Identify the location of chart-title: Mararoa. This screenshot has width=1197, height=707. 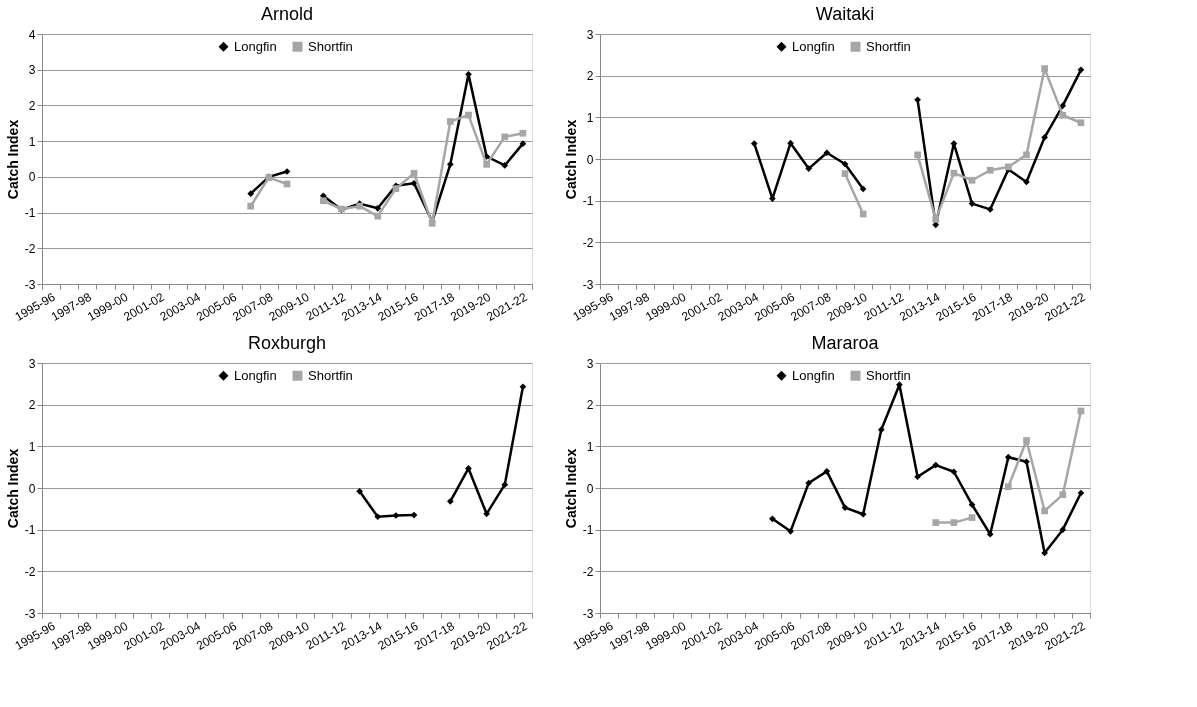
(845, 343).